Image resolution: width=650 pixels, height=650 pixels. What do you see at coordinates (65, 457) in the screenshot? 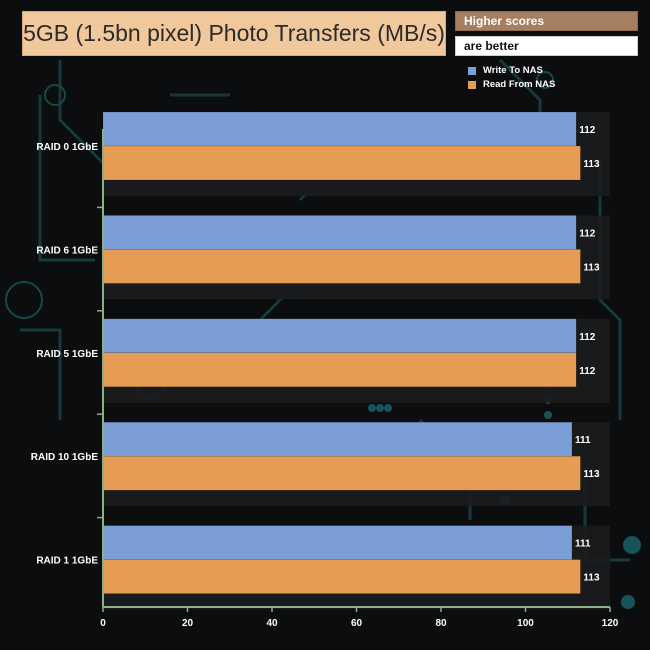
I see `category-label: RAID 10 1GbE` at bounding box center [65, 457].